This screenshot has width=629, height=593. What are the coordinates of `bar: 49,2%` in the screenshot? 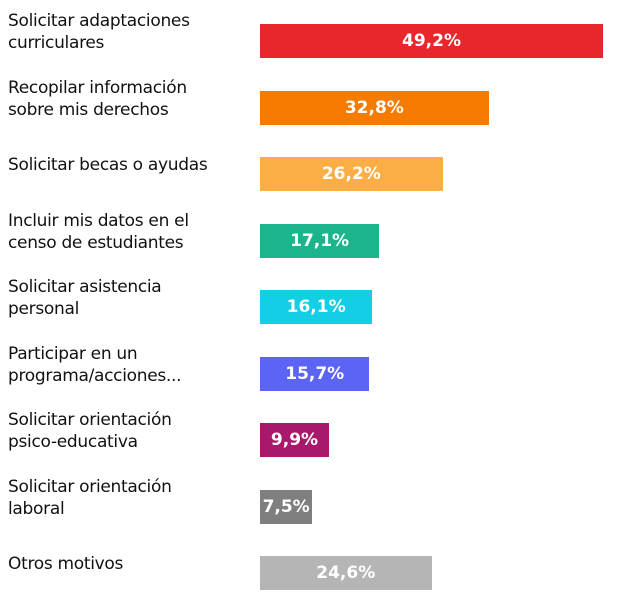 It's located at (431, 41).